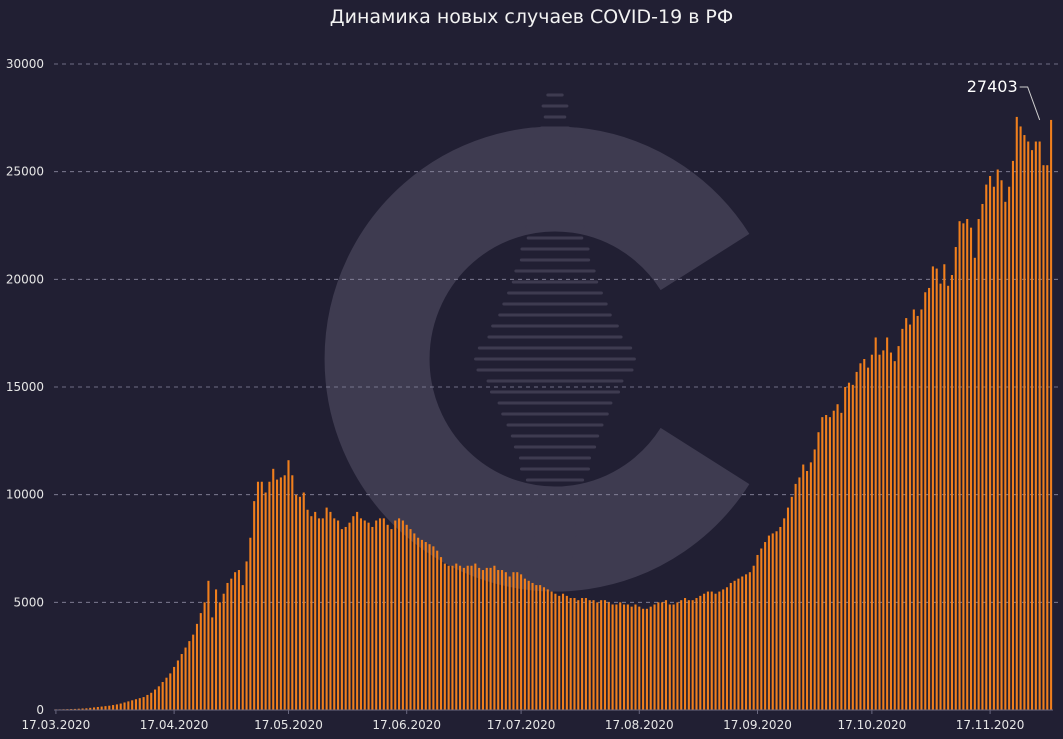  Describe the element at coordinates (25, 387) in the screenshot. I see `y-axis: 0 5000 10000 15000 20000 25000 30000` at that location.